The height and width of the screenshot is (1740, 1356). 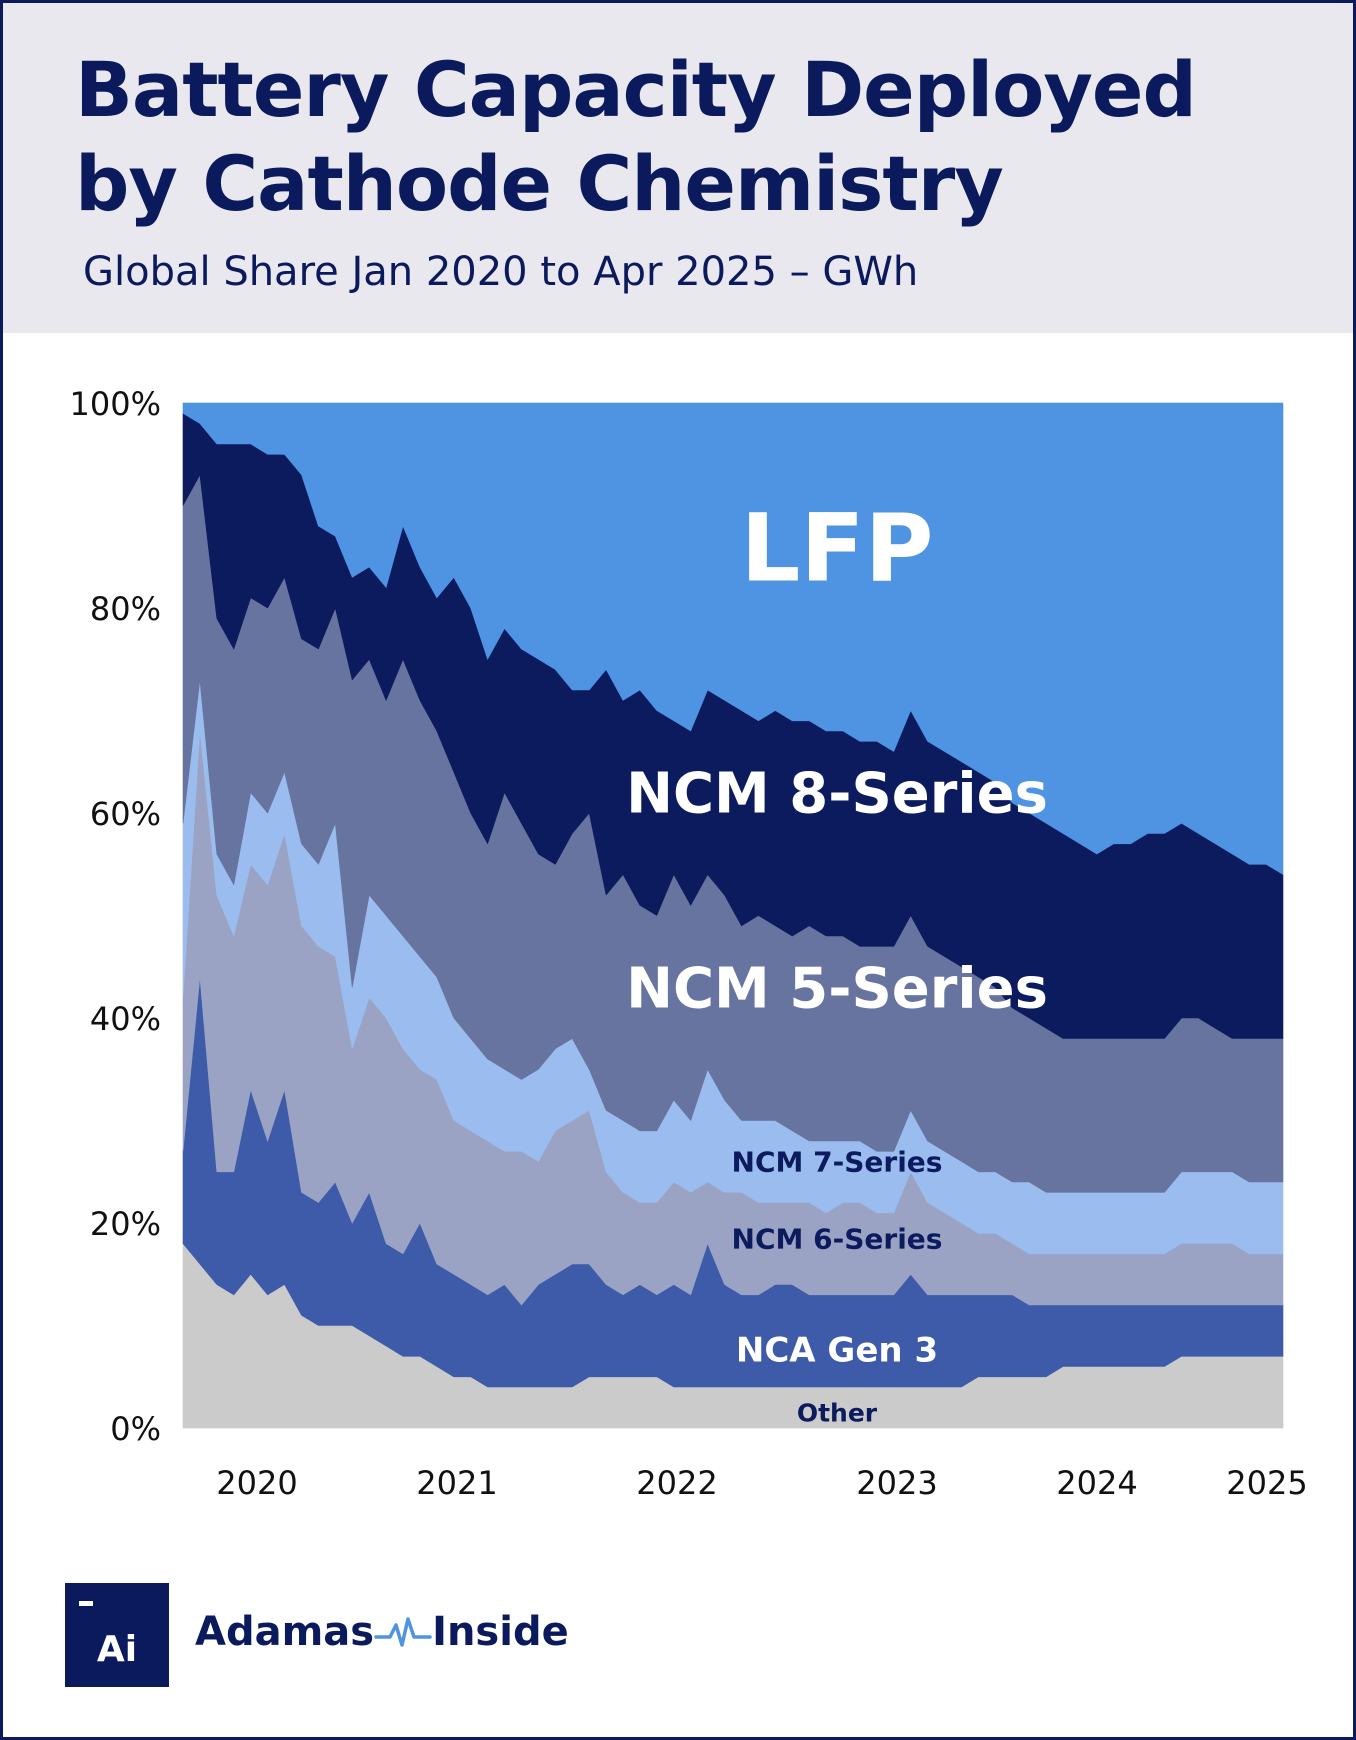 What do you see at coordinates (1266, 1483) in the screenshot?
I see `x-tick-label: 2025` at bounding box center [1266, 1483].